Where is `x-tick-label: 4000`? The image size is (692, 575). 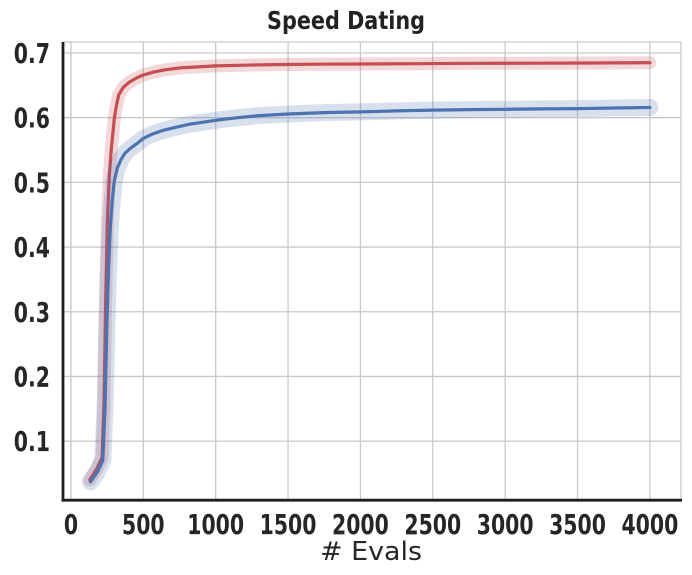
x-tick-label: 4000 is located at coordinates (649, 524).